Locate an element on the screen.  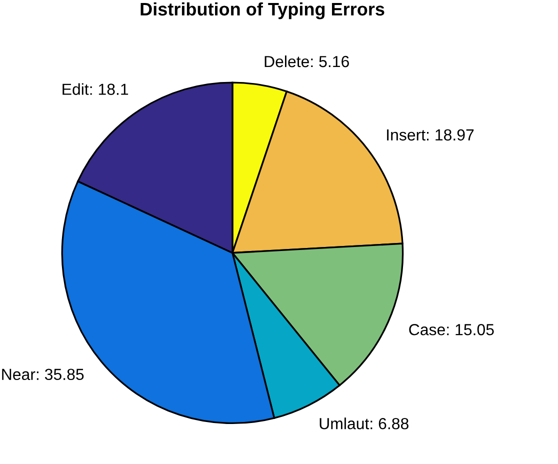
slice-label: Umlaut: 6.88 is located at coordinates (364, 424).